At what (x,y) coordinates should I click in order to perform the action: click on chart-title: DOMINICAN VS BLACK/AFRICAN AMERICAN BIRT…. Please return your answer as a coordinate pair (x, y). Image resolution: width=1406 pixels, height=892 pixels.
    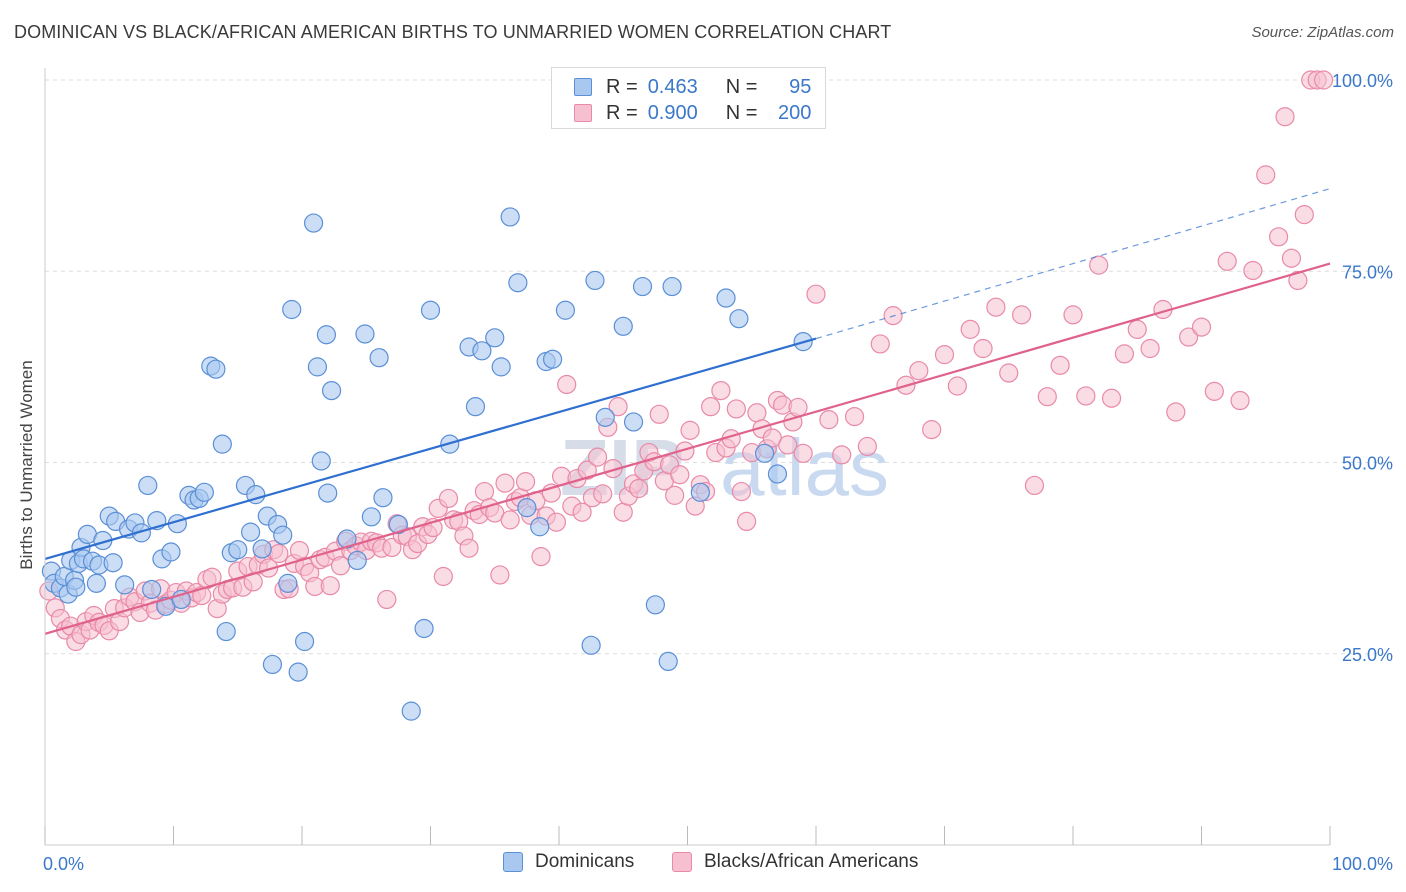
    Looking at the image, I should click on (453, 32).